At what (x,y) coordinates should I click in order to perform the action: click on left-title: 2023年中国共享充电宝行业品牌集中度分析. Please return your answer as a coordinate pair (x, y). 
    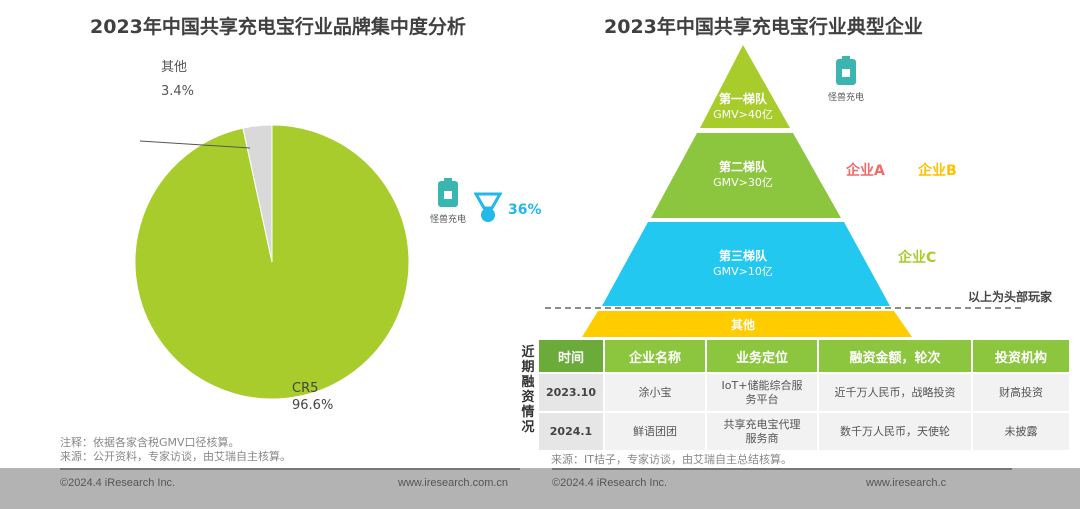
    Looking at the image, I should click on (278, 27).